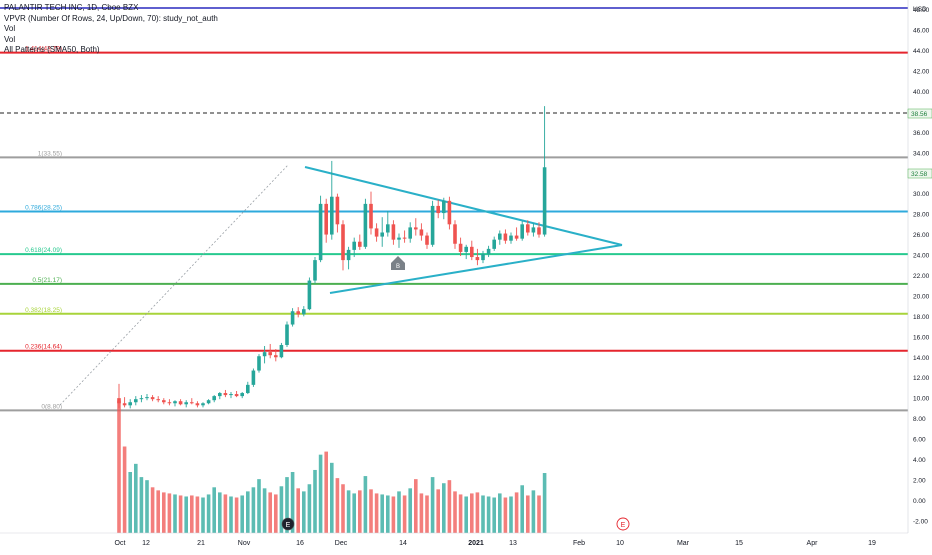 Image resolution: width=932 pixels, height=555 pixels. What do you see at coordinates (71, 7) in the screenshot?
I see `symbol-title: PALANTIR TECH INC, 1D, Cboe BZX` at bounding box center [71, 7].